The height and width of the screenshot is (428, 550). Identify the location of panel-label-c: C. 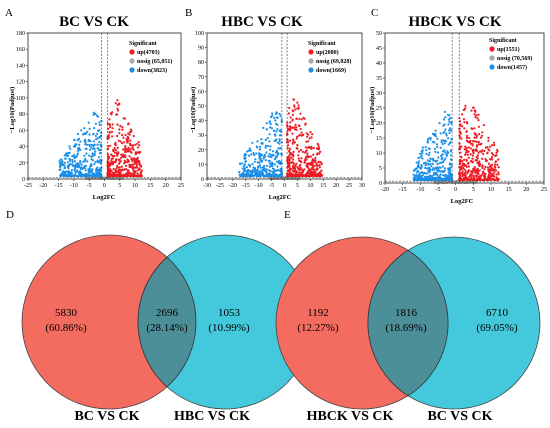
(374, 13).